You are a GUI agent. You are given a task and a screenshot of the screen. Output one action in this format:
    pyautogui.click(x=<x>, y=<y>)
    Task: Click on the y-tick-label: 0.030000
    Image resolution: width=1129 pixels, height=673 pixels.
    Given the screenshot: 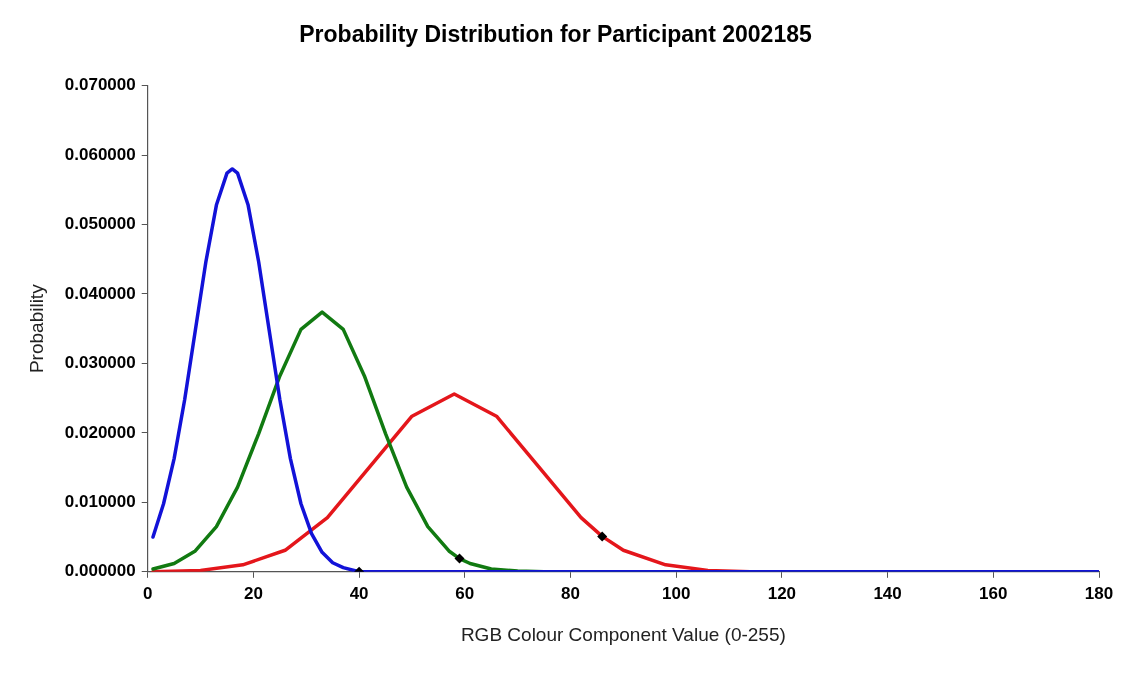 What is the action you would take?
    pyautogui.click(x=100, y=363)
    